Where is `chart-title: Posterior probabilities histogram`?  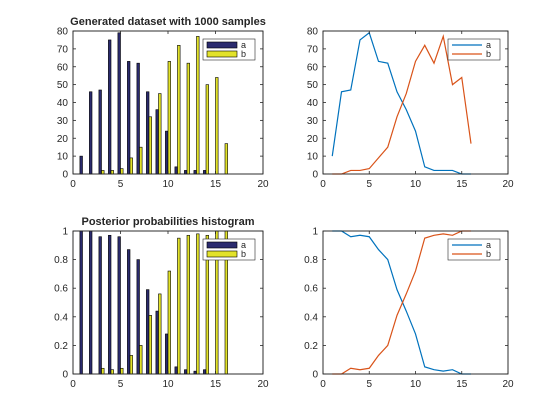 chart-title: Posterior probabilities histogram is located at coordinates (168, 222).